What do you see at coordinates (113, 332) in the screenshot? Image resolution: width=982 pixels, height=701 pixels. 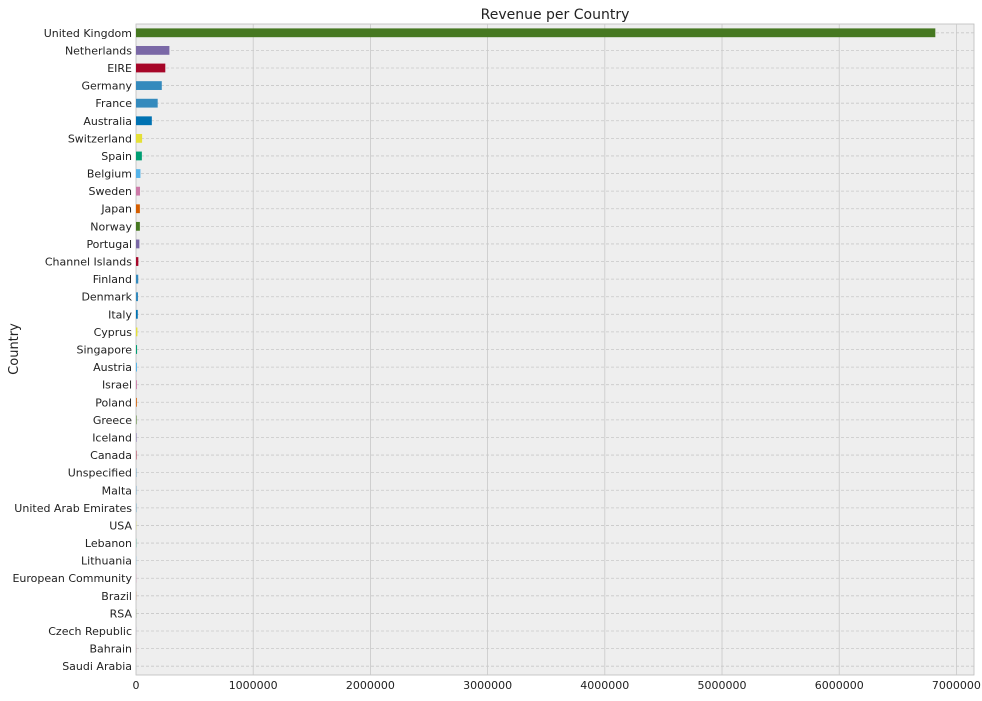 I see `y-tick-label: Cyprus` at bounding box center [113, 332].